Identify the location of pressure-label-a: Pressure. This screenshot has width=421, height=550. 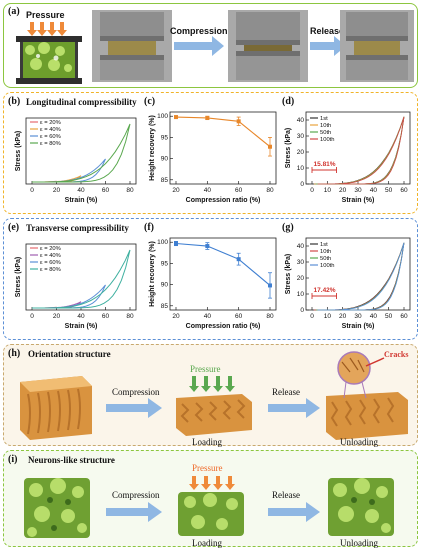
(45, 15).